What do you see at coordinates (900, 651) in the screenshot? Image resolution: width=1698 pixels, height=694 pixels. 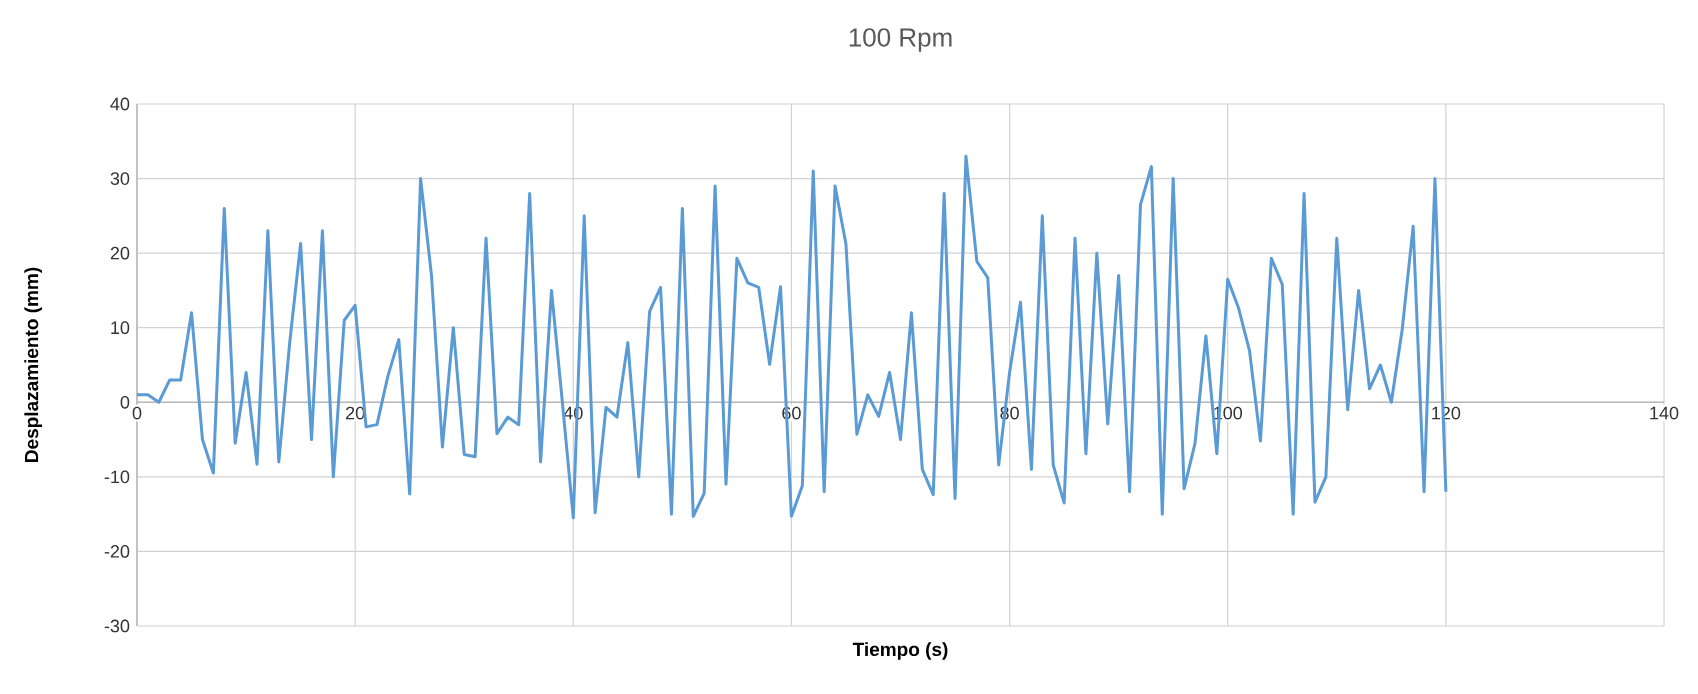 I see `x-axis-title: Tiempo (s)` at bounding box center [900, 651].